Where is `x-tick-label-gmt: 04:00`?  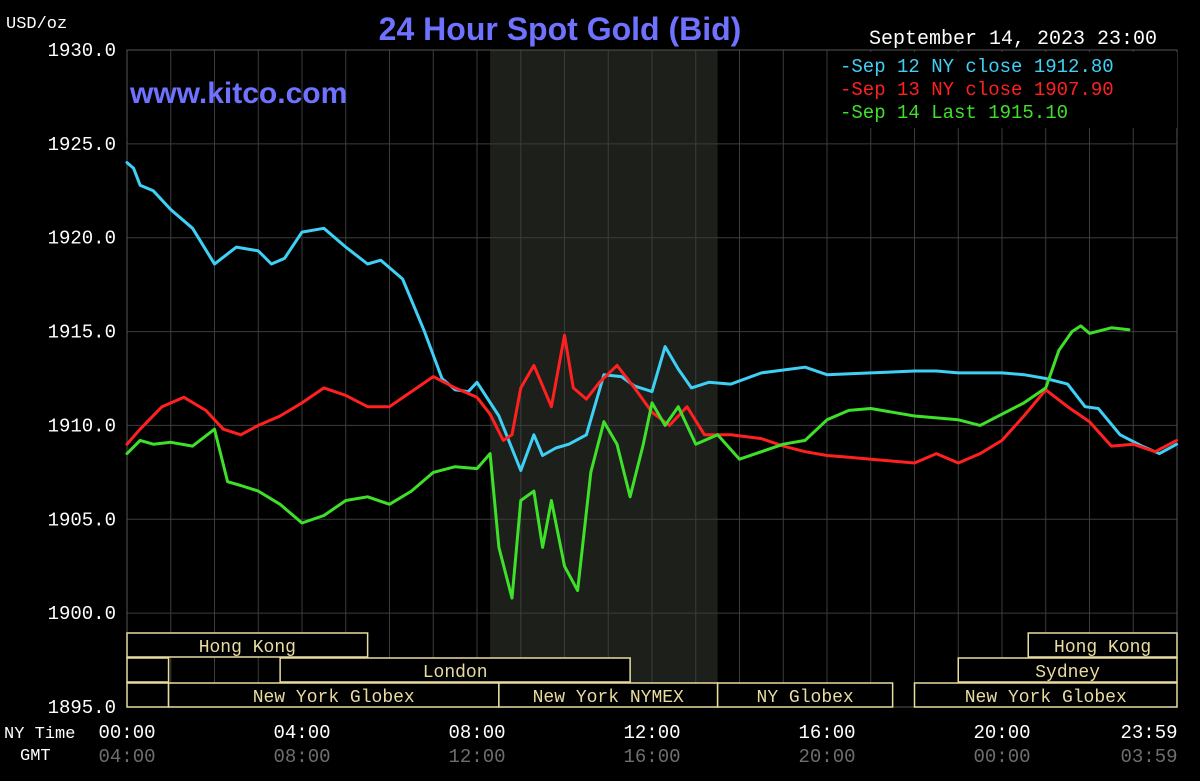
x-tick-label-gmt: 04:00 is located at coordinates (126, 757).